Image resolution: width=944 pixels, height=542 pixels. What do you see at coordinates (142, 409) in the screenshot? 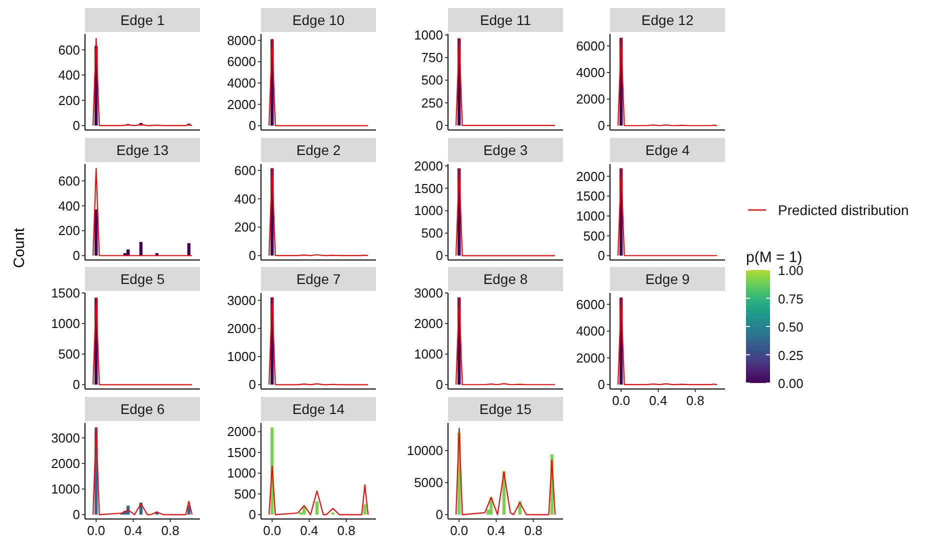
I see `chart-title: Edge 6` at bounding box center [142, 409].